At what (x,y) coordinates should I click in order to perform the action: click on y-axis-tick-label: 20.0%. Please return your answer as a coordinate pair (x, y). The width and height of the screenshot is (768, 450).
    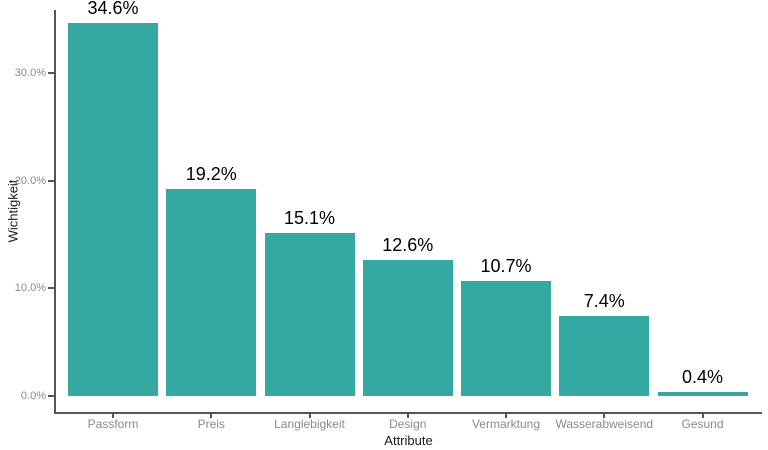
    Looking at the image, I should click on (30, 180).